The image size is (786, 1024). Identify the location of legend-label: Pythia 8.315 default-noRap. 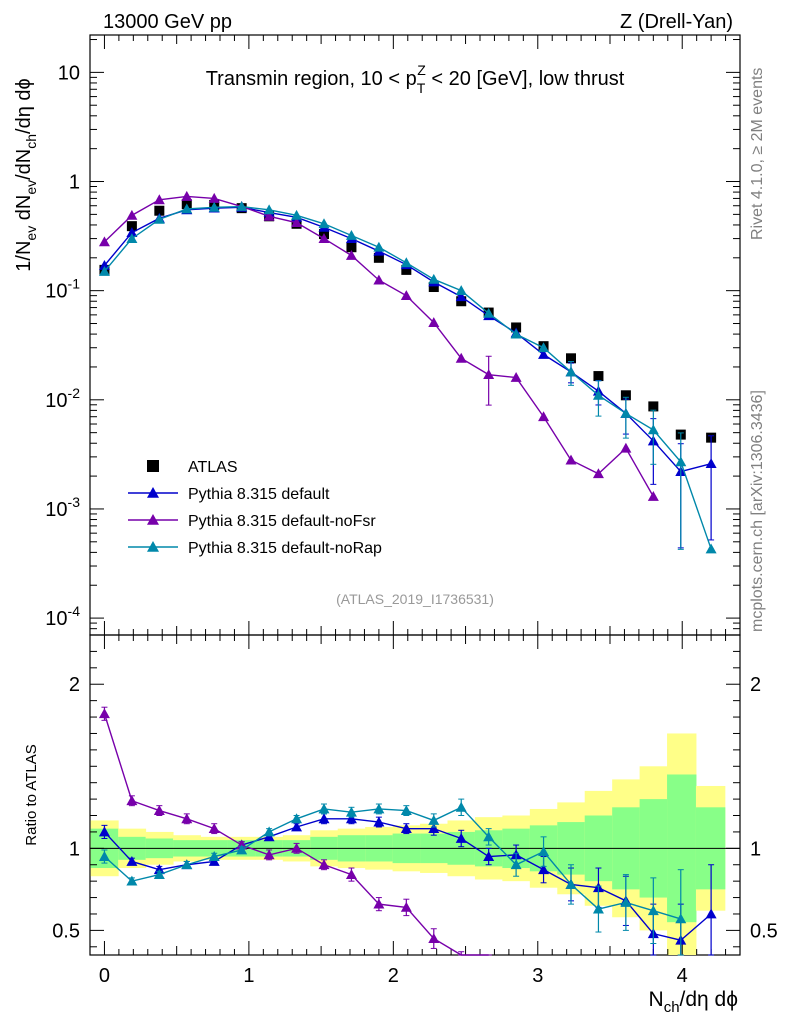
(285, 548).